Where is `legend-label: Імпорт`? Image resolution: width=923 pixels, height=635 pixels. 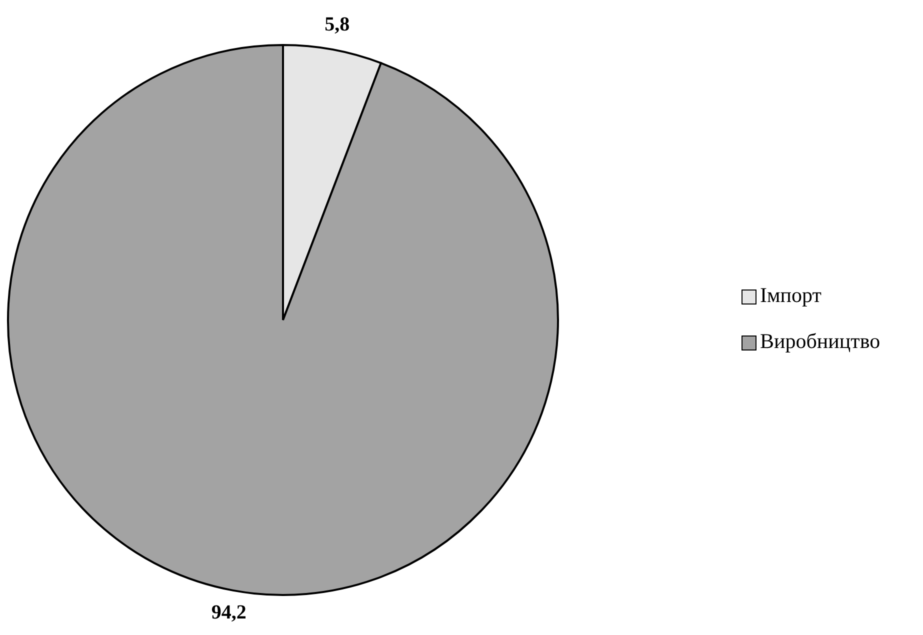
legend-label: Імпорт is located at coordinates (791, 294).